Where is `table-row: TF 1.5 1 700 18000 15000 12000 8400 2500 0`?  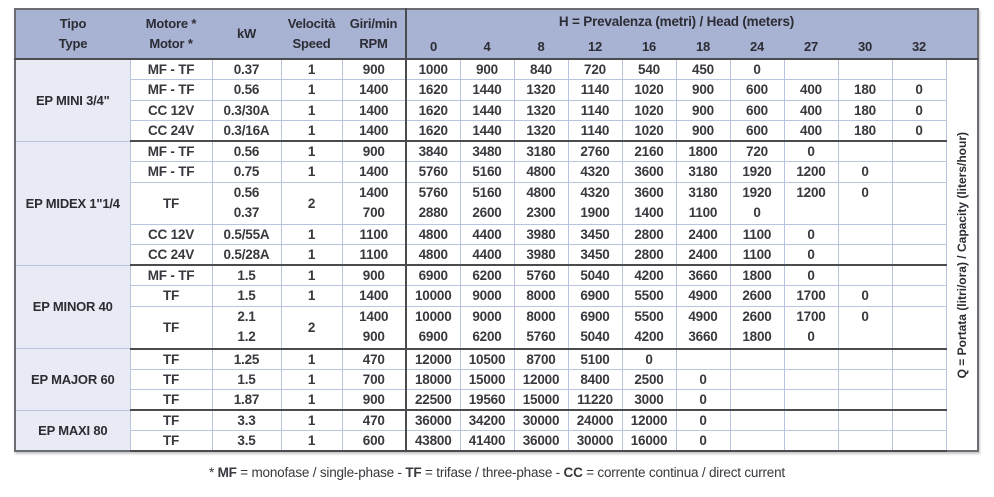 table-row: TF 1.5 1 700 18000 15000 12000 8400 2500 0 is located at coordinates (496, 379).